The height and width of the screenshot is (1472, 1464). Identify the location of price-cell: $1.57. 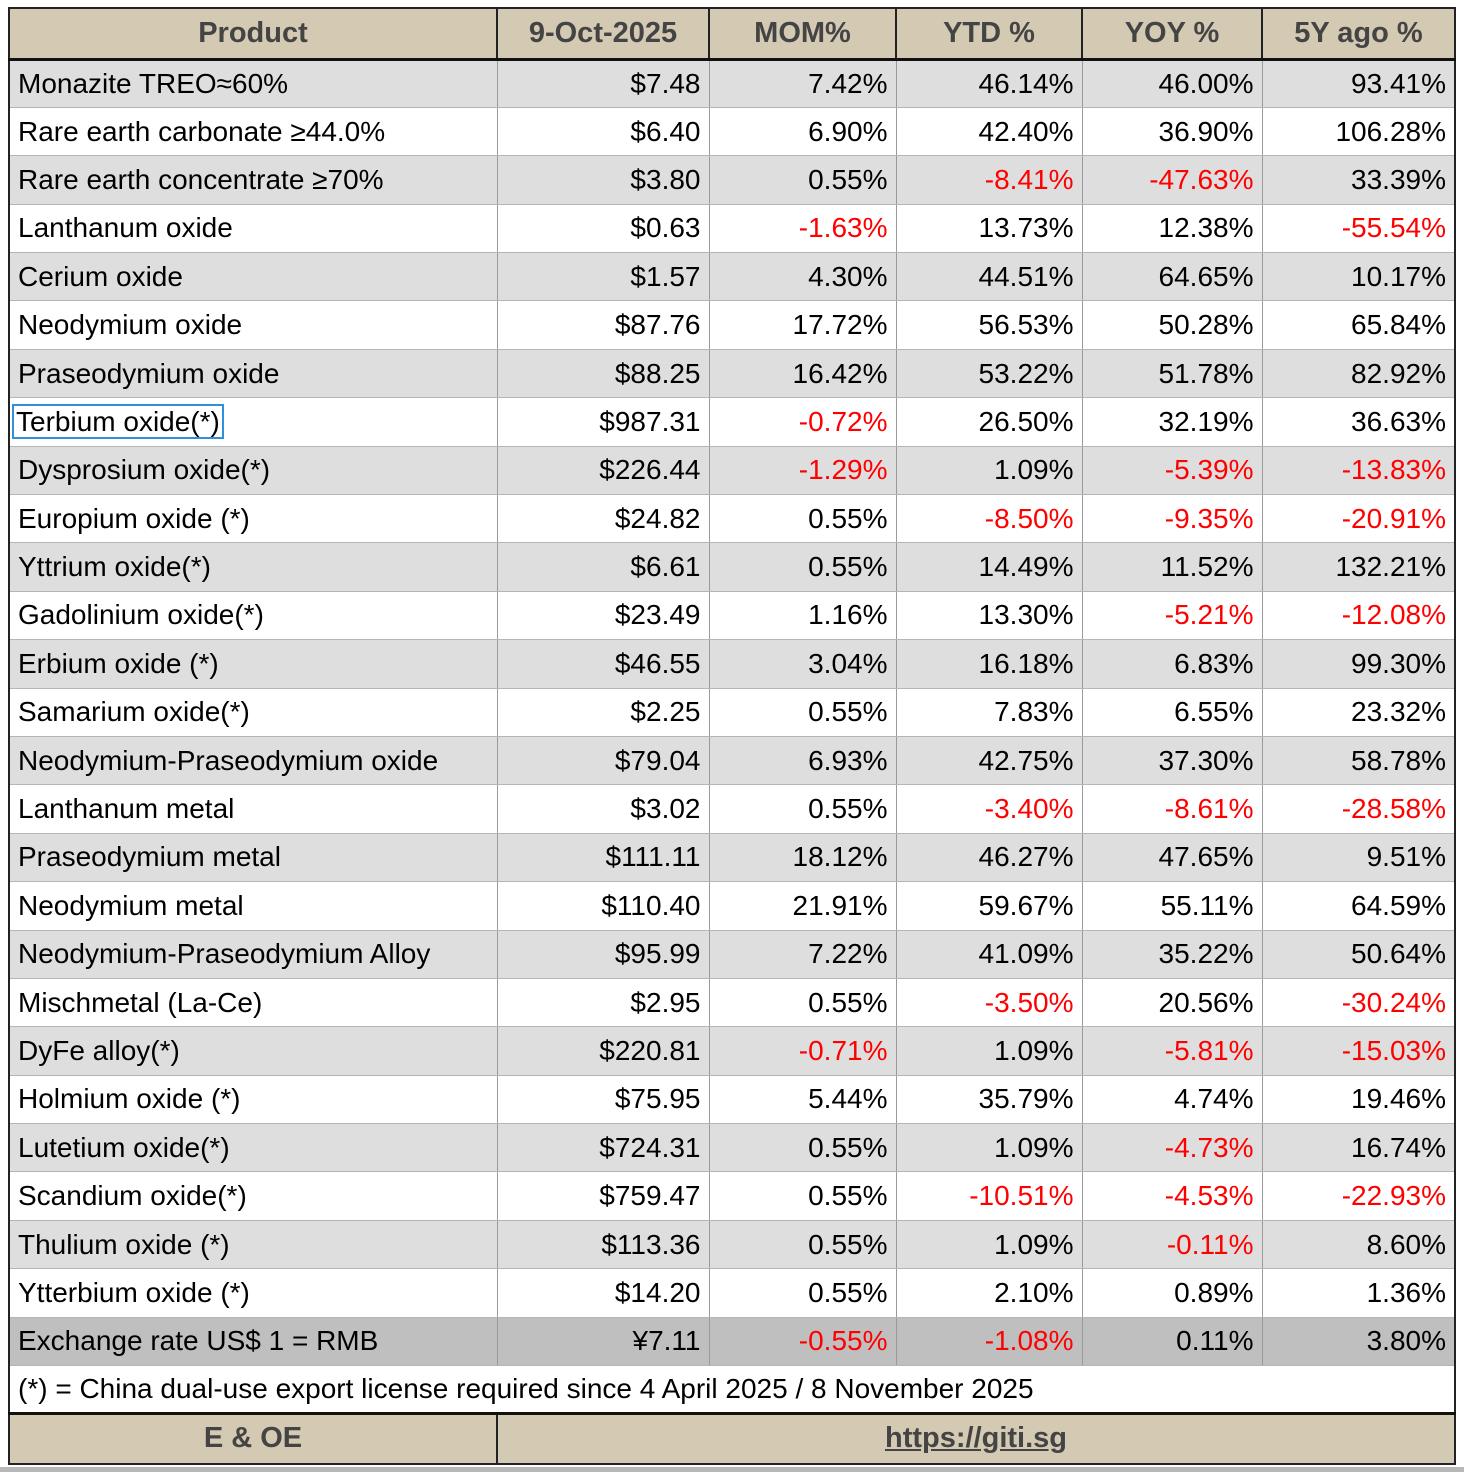
(603, 277).